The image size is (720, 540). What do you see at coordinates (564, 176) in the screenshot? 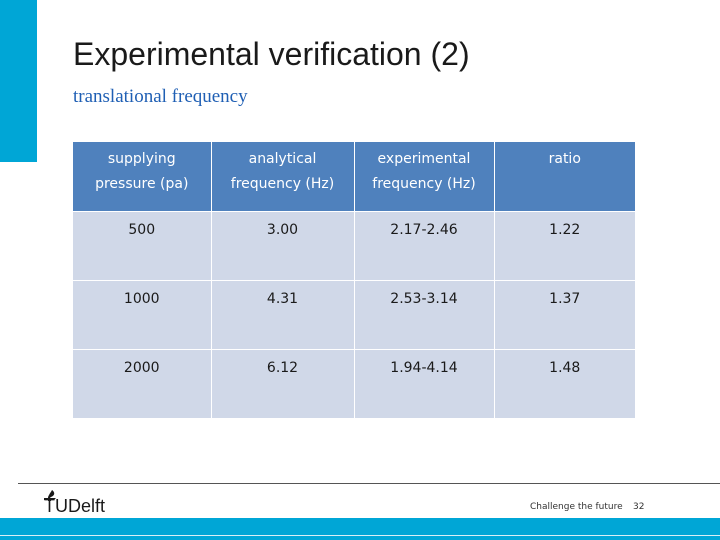
I see `header-ratio: ratio` at bounding box center [564, 176].